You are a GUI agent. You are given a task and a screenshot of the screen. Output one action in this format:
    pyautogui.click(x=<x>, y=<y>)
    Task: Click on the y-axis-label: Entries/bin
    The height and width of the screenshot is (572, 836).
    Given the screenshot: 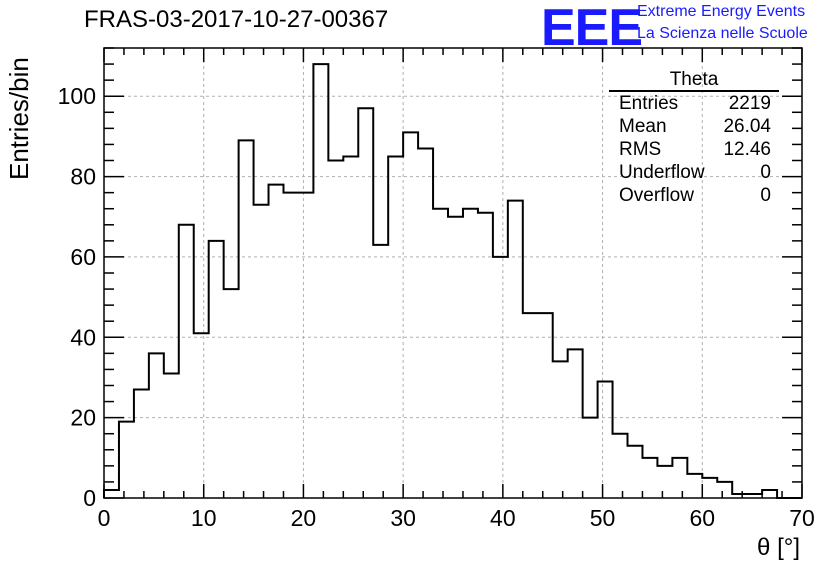 What is the action you would take?
    pyautogui.click(x=19, y=118)
    